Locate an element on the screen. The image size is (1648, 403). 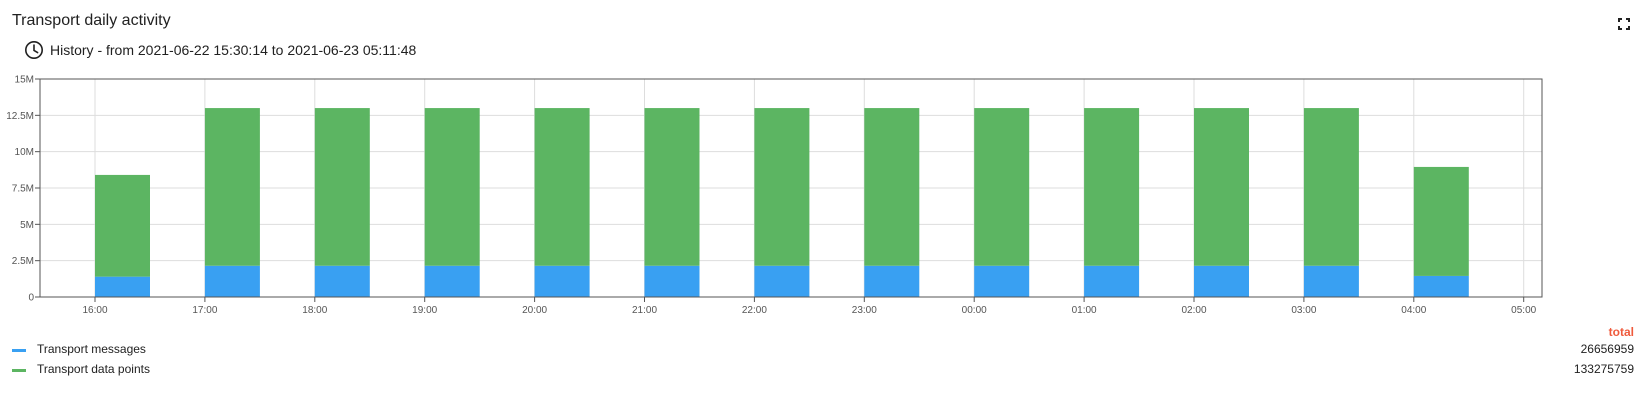
legend-swatch-messages is located at coordinates (19, 350).